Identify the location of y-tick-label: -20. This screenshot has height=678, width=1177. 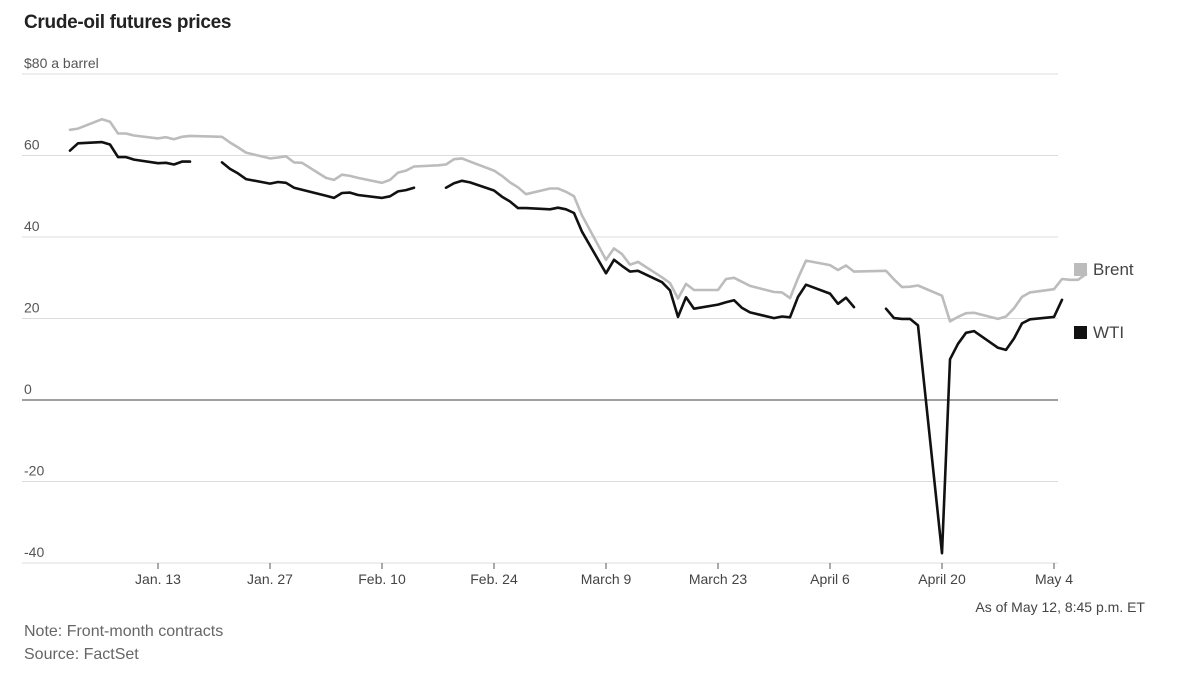
(34, 471).